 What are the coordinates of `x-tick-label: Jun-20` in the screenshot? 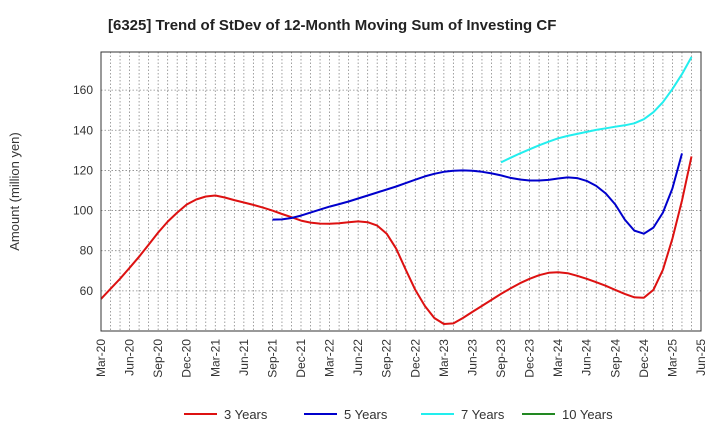 It's located at (130, 357).